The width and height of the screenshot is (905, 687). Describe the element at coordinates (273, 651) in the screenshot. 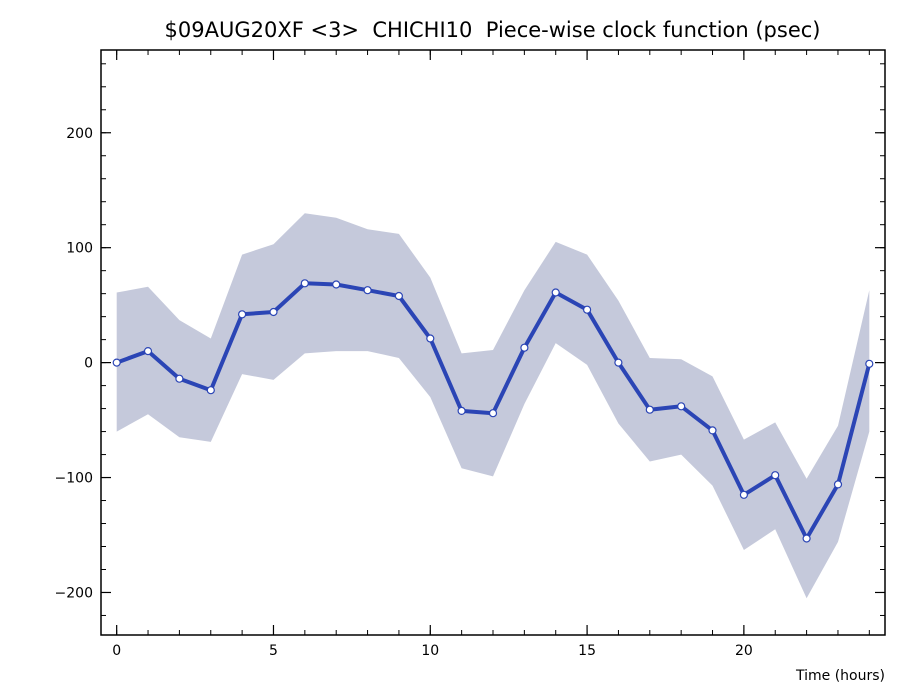

I see `x-tick-label: 5` at that location.